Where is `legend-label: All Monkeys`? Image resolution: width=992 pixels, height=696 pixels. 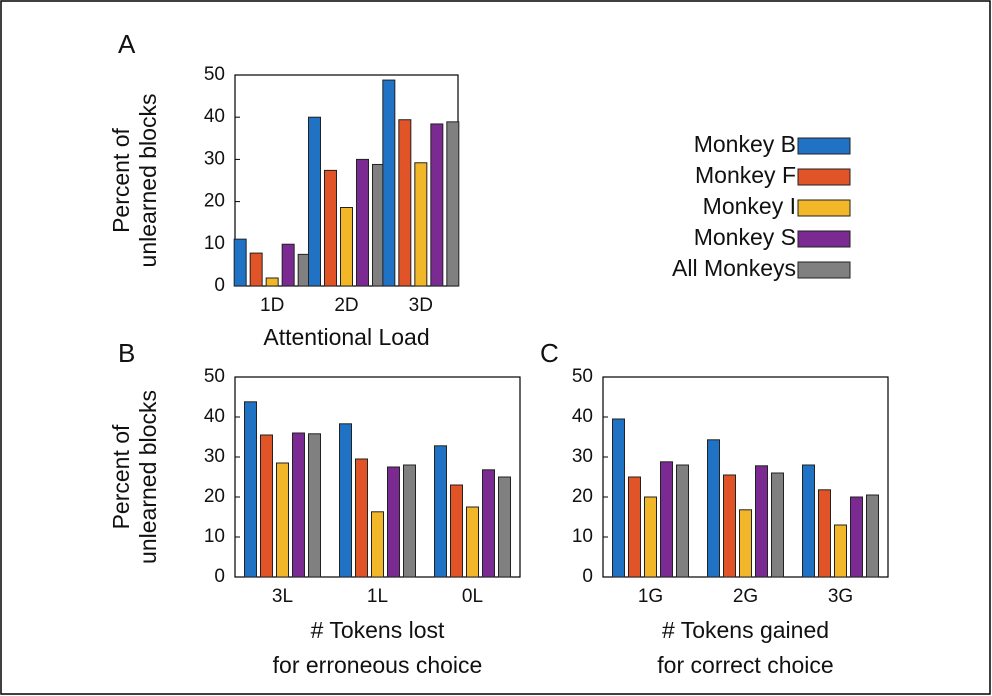 legend-label: All Monkeys is located at coordinates (734, 268).